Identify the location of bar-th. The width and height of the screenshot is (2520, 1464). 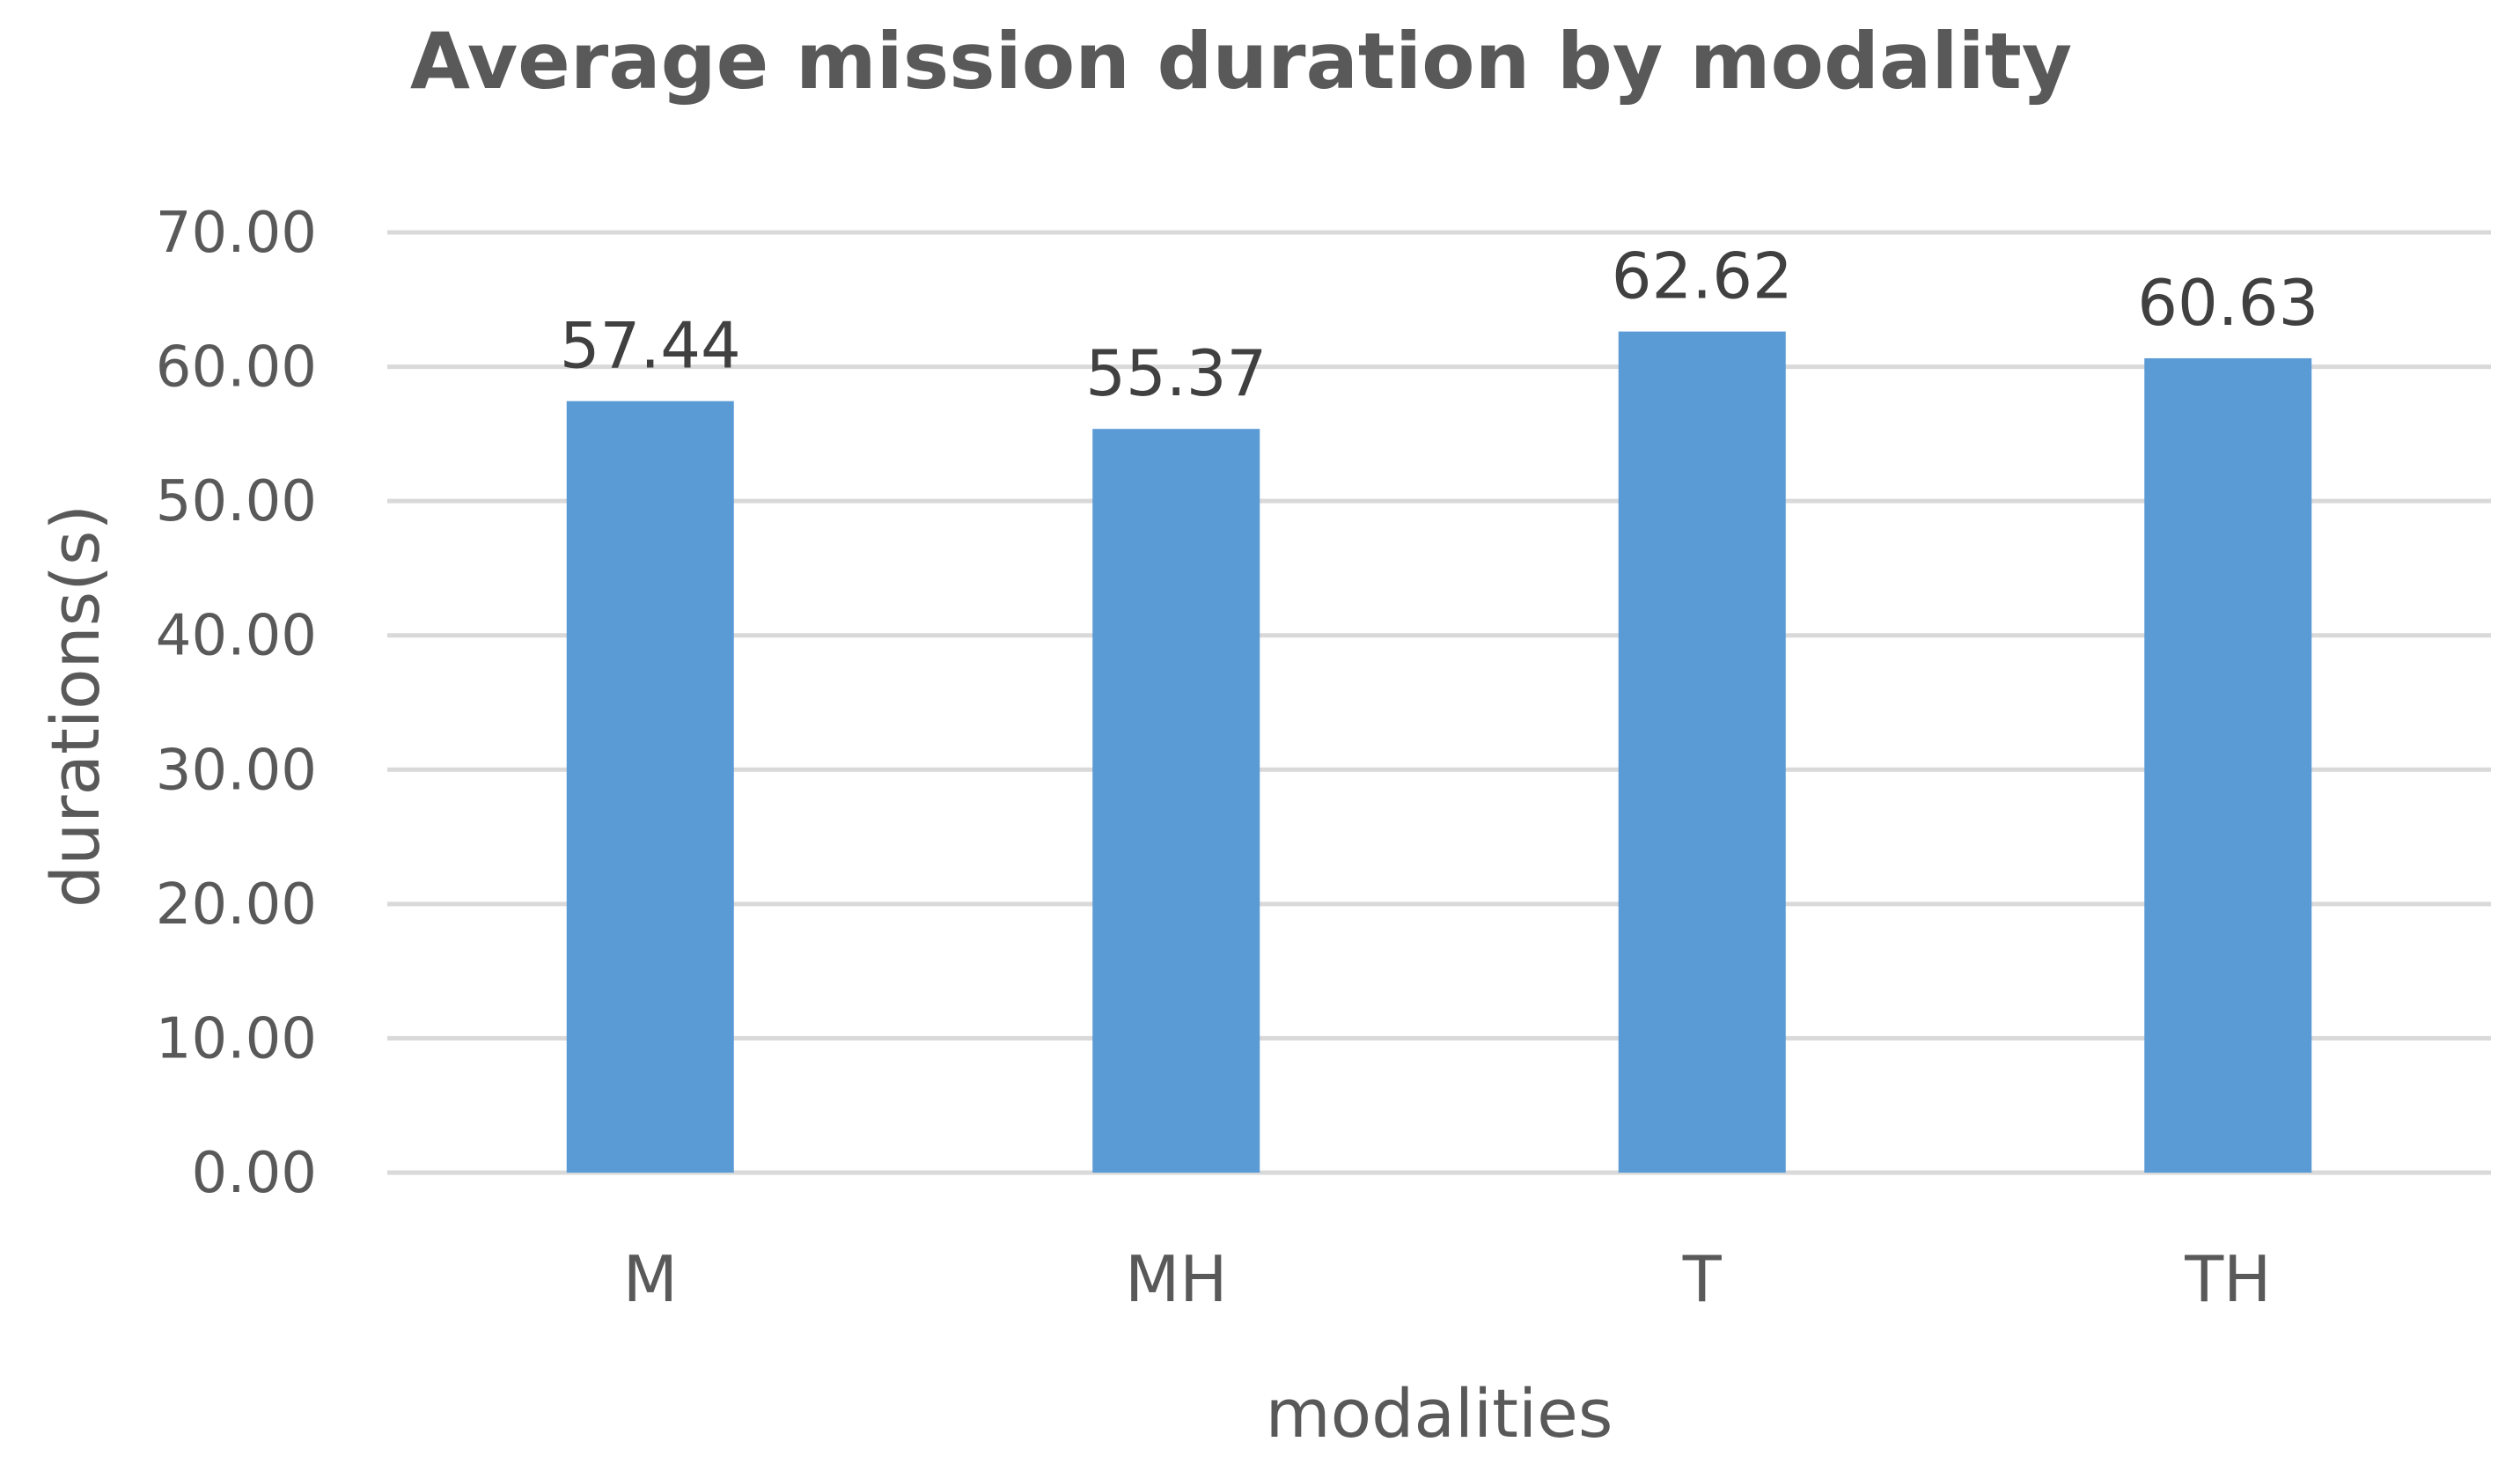
(2228, 765).